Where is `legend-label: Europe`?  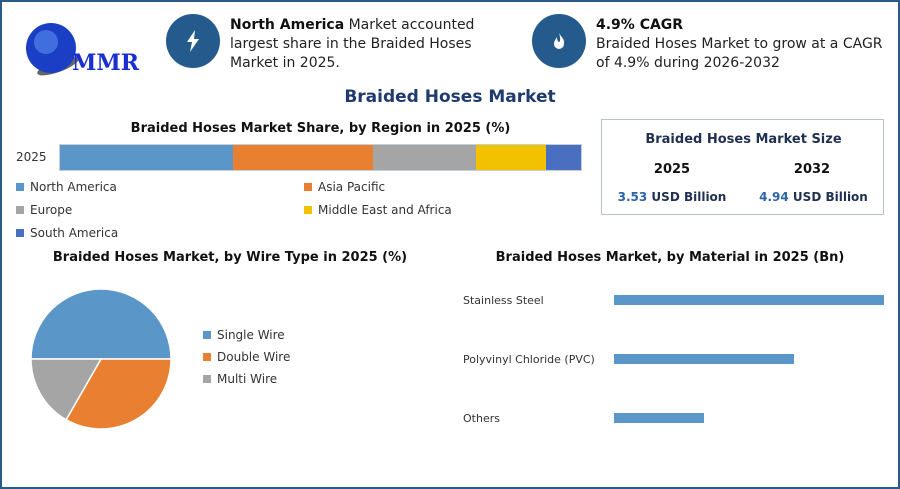
legend-label: Europe is located at coordinates (51, 210).